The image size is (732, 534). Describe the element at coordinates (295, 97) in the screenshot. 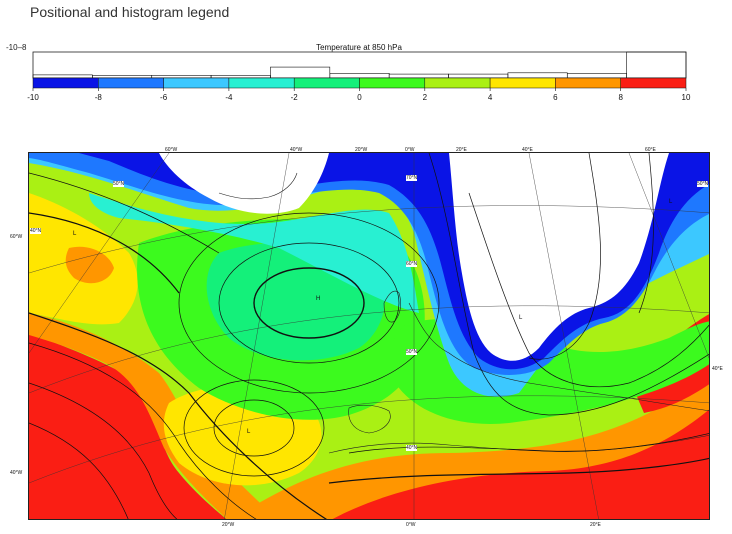

I see `legend-tick-label: -2` at that location.